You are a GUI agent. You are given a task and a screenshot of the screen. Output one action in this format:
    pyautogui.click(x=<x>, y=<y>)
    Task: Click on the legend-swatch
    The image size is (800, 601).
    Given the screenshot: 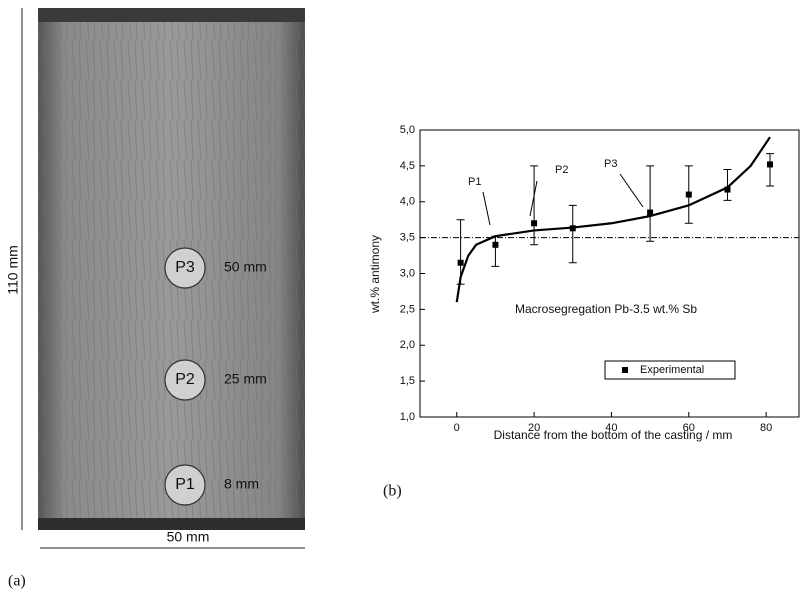 What is the action you would take?
    pyautogui.click(x=625, y=370)
    